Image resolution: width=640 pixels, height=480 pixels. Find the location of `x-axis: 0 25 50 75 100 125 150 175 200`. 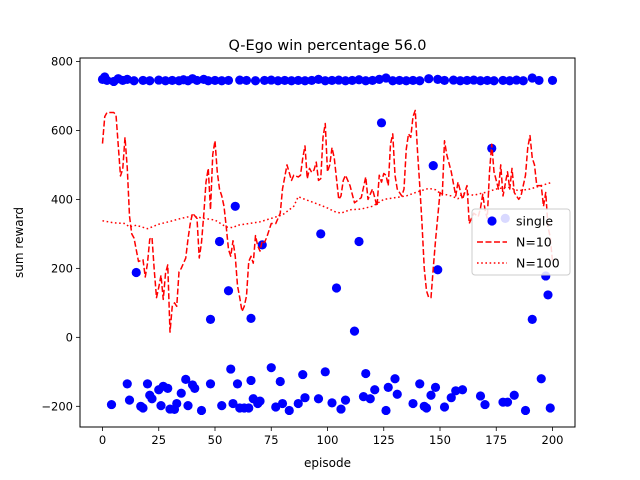

x-axis: 0 25 50 75 100 125 150 175 200 is located at coordinates (331, 437).